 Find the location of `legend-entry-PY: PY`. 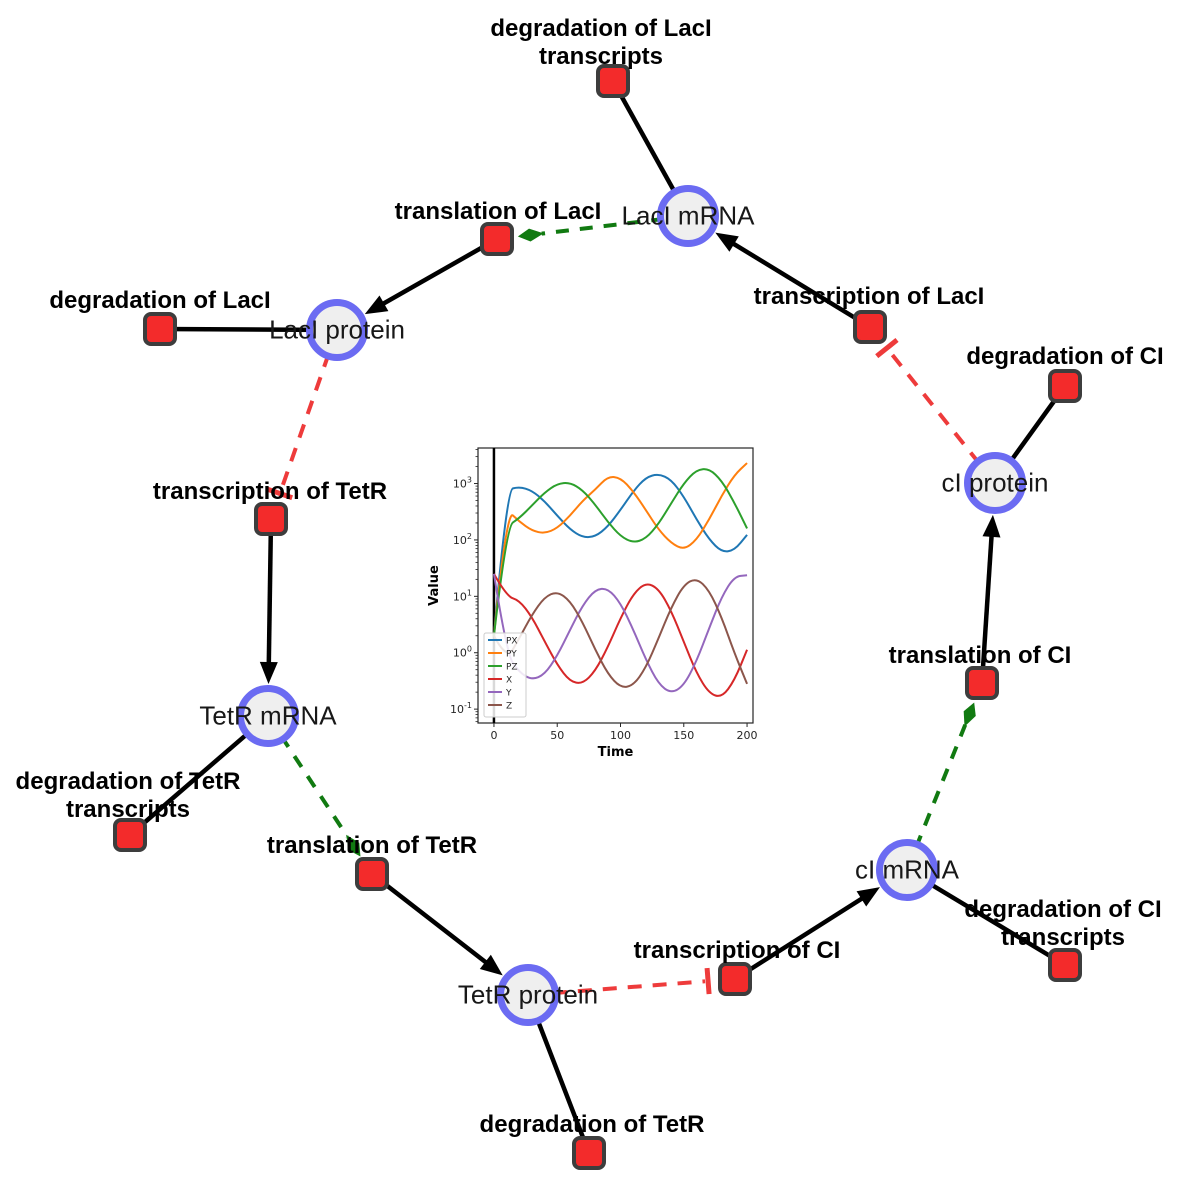

legend-entry-PY: PY is located at coordinates (511, 655).